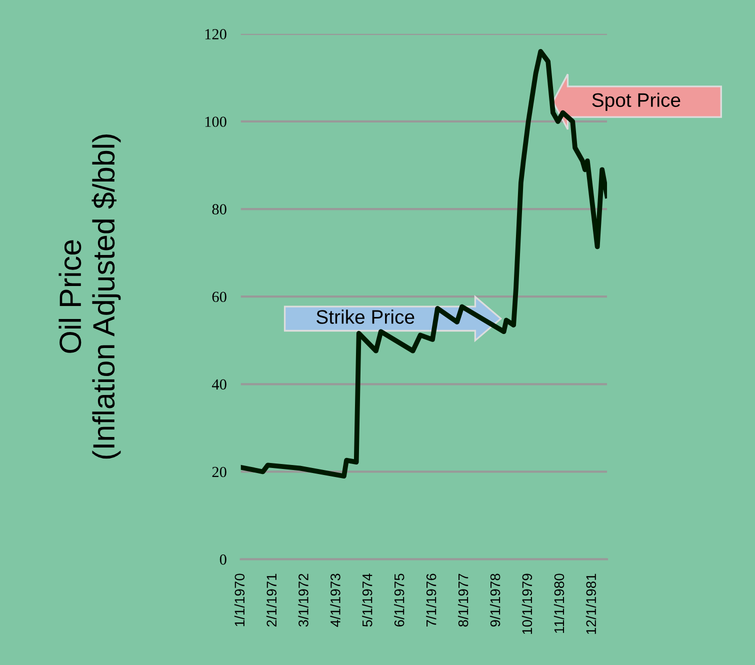 The width and height of the screenshot is (755, 665). I want to click on y-tick-label: 60, so click(219, 297).